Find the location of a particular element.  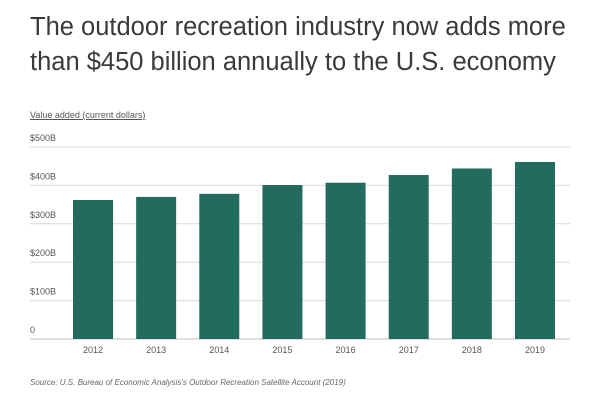

y-tick-label: $300B is located at coordinates (43, 215).